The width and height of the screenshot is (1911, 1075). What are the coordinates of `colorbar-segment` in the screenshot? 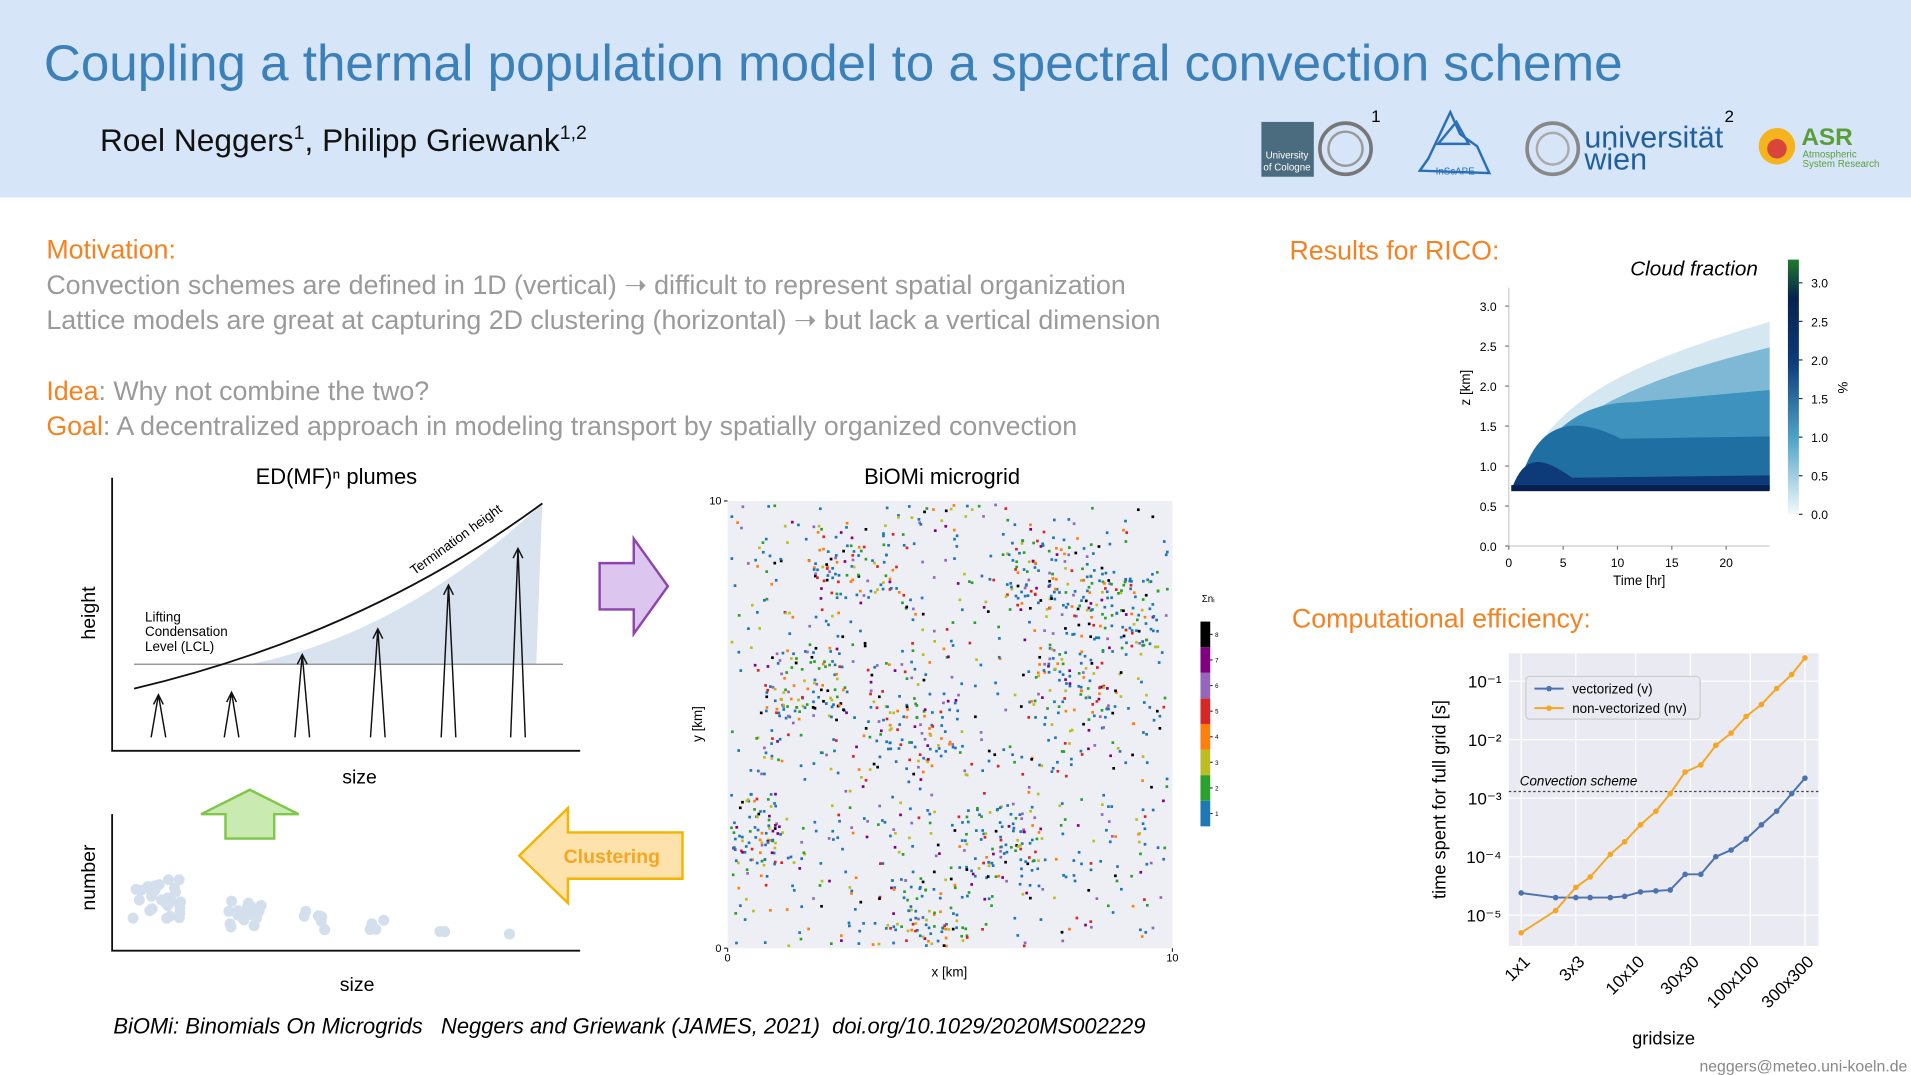 It's located at (1205, 736).